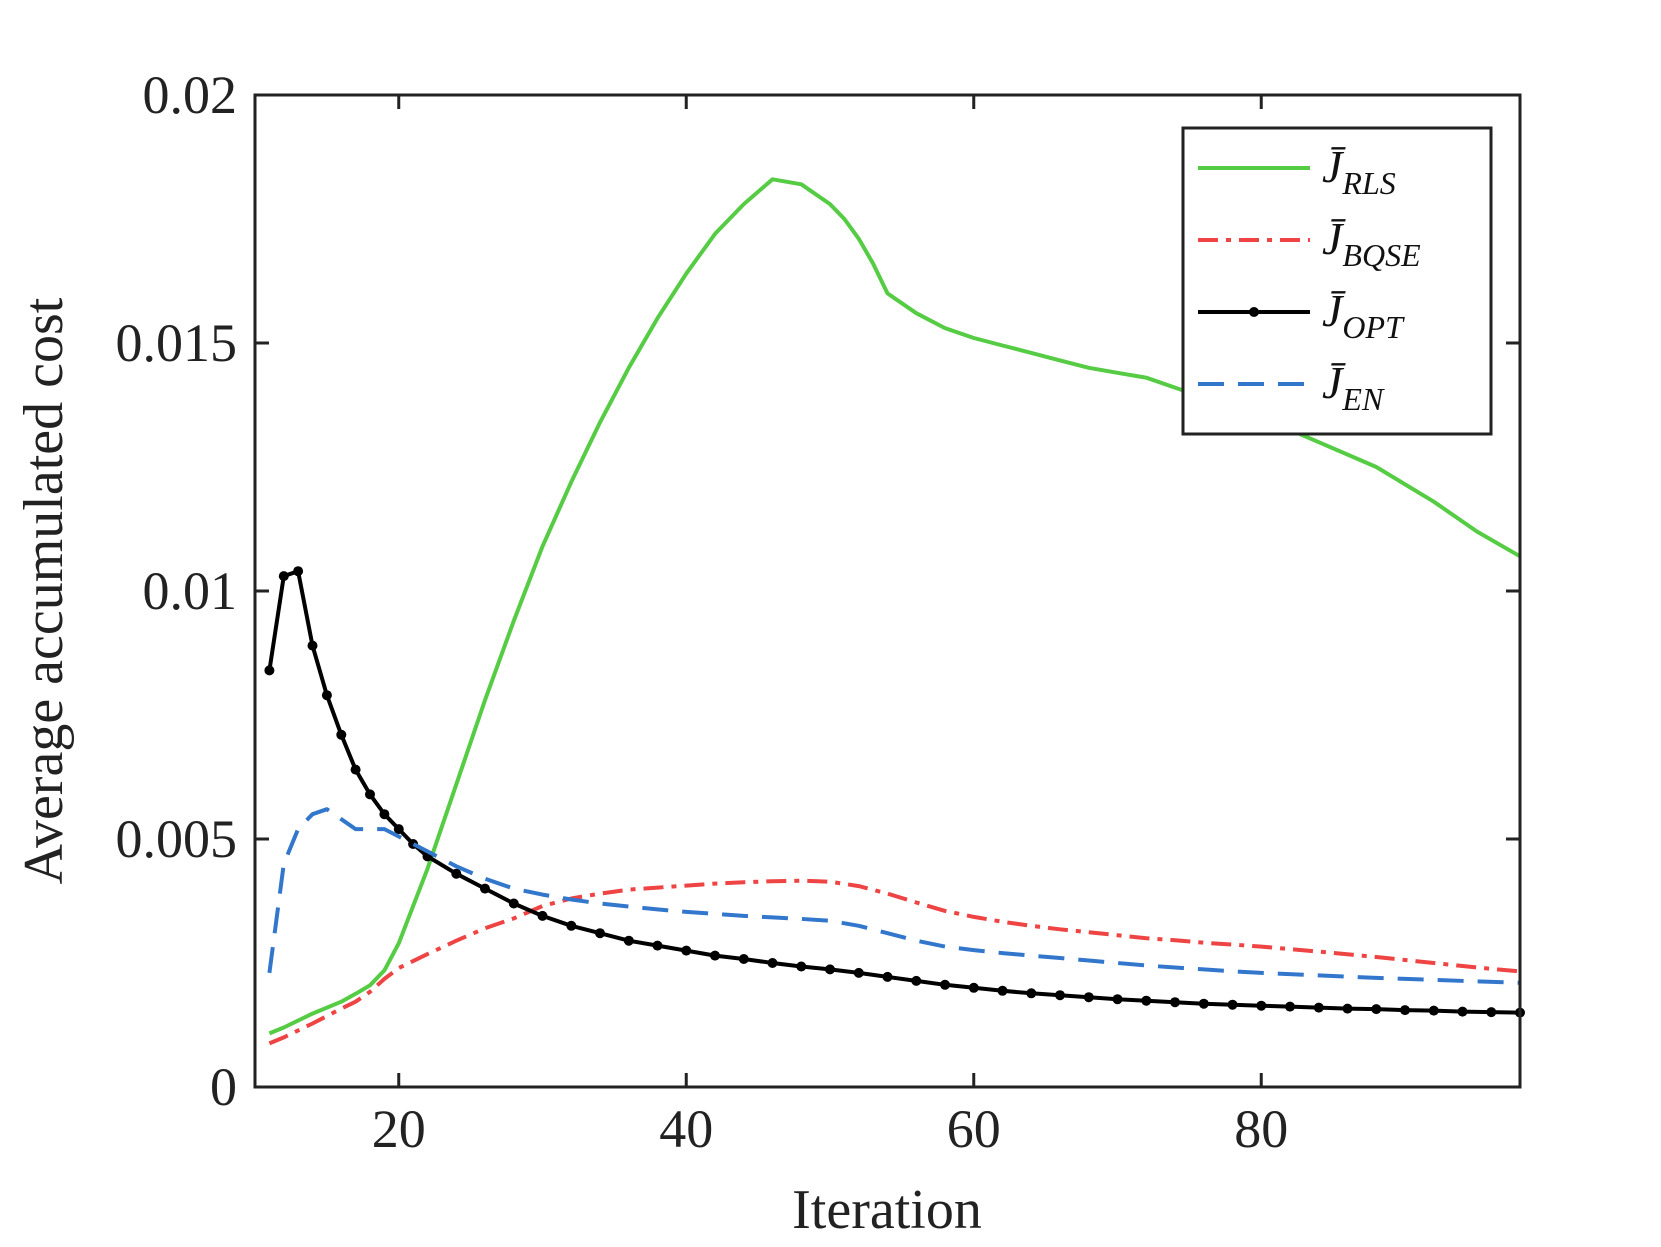 The height and width of the screenshot is (1247, 1661). What do you see at coordinates (830, 1129) in the screenshot?
I see `x-tick-labels: 20 40 60 80` at bounding box center [830, 1129].